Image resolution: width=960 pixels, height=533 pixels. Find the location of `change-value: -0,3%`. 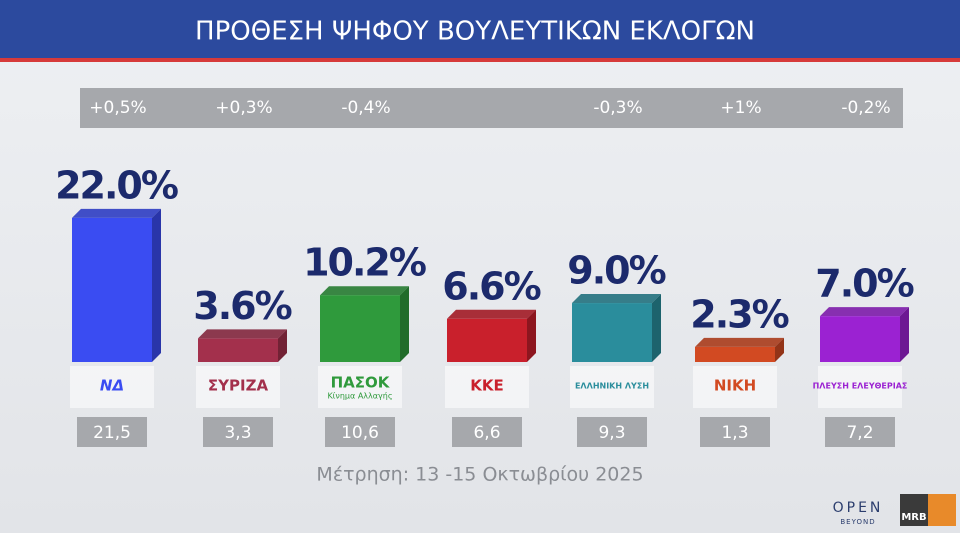

change-value: -0,3% is located at coordinates (617, 108).